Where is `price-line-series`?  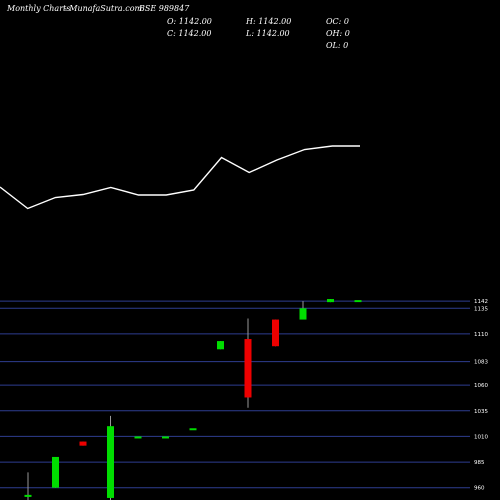
price-line-series is located at coordinates (180, 177).